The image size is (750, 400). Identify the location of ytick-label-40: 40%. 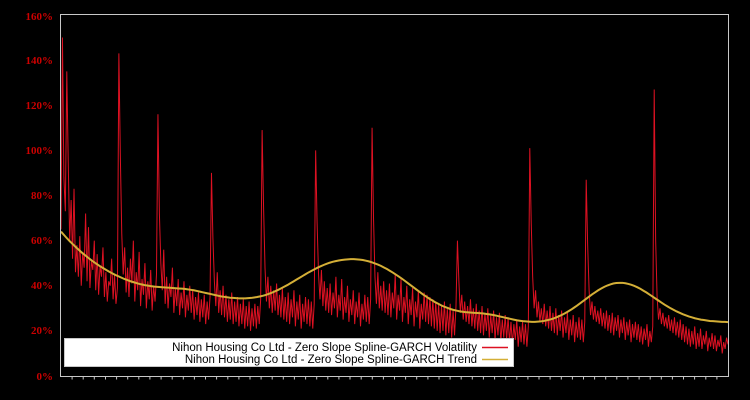
(42, 286).